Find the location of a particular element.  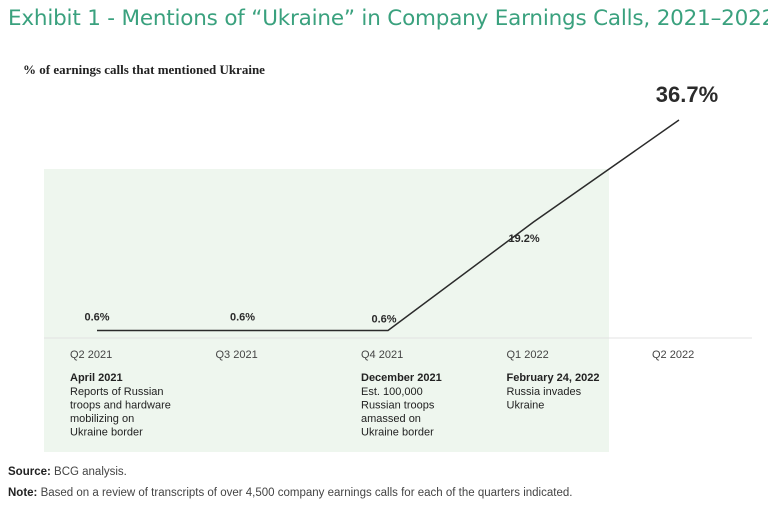

annotation-text-1-4: Ukraine border is located at coordinates (106, 433).